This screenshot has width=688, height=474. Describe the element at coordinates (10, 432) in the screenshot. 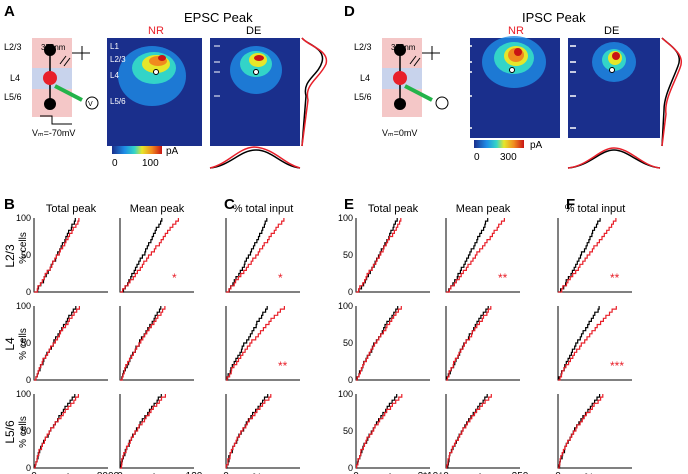

I see `row-label-l56: L5/6` at that location.